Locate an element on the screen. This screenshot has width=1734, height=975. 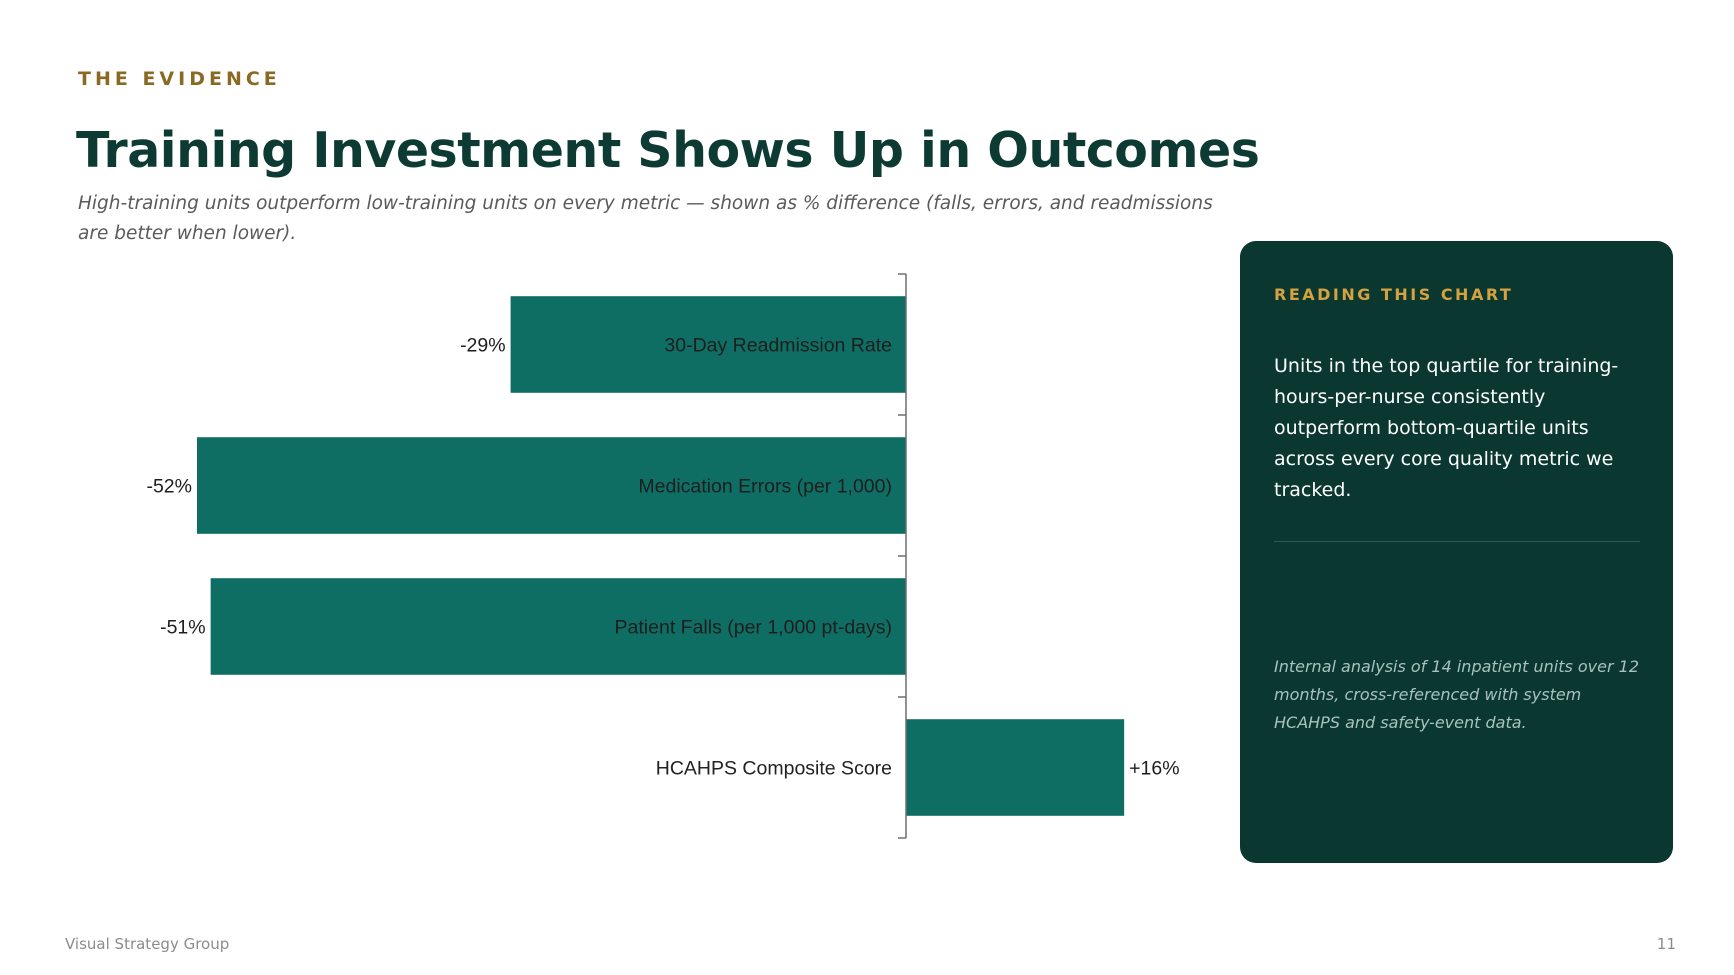
page-title: Training Investment Shows Up in Outcomes is located at coordinates (668, 150).